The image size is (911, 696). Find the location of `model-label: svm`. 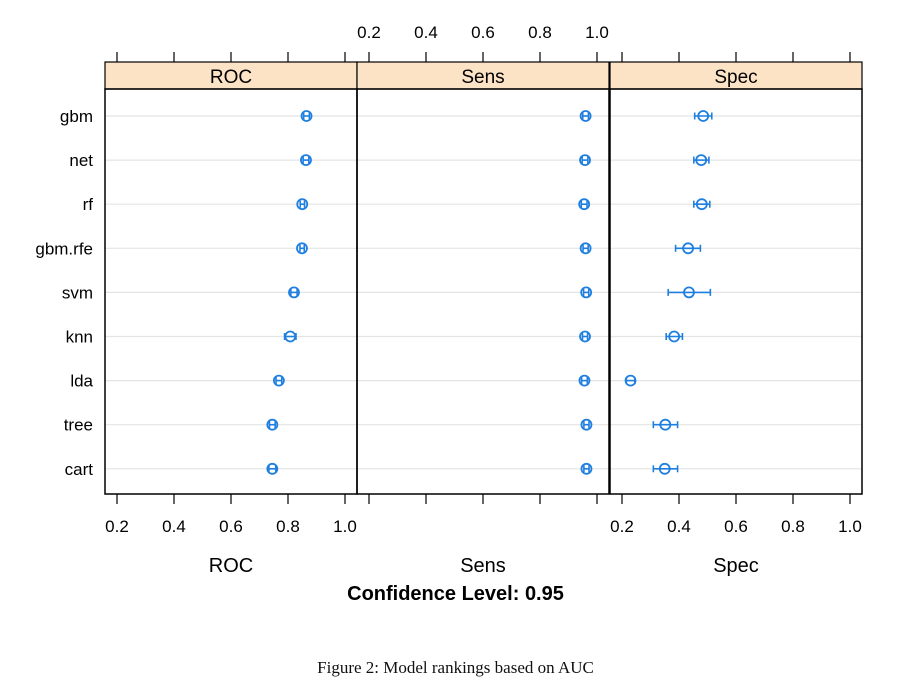

model-label: svm is located at coordinates (77, 292).